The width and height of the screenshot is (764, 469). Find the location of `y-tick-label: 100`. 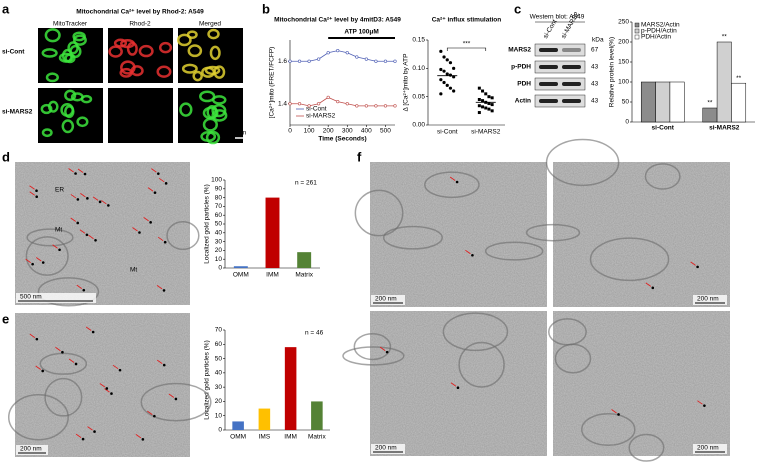

y-tick-label: 100 is located at coordinates (623, 82).